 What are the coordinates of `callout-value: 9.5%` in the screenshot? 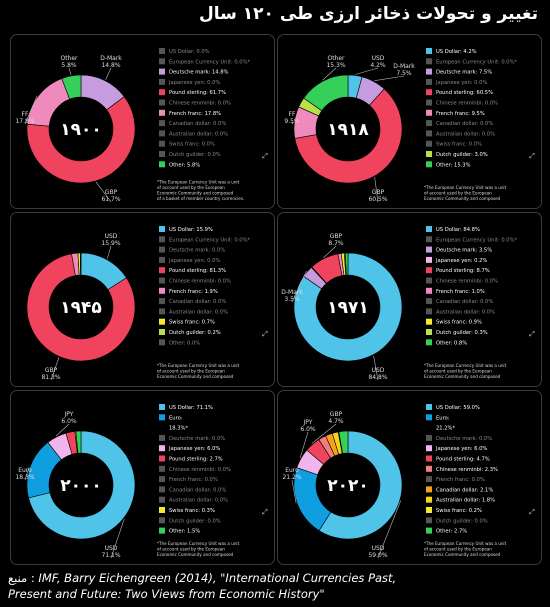 It's located at (292, 121).